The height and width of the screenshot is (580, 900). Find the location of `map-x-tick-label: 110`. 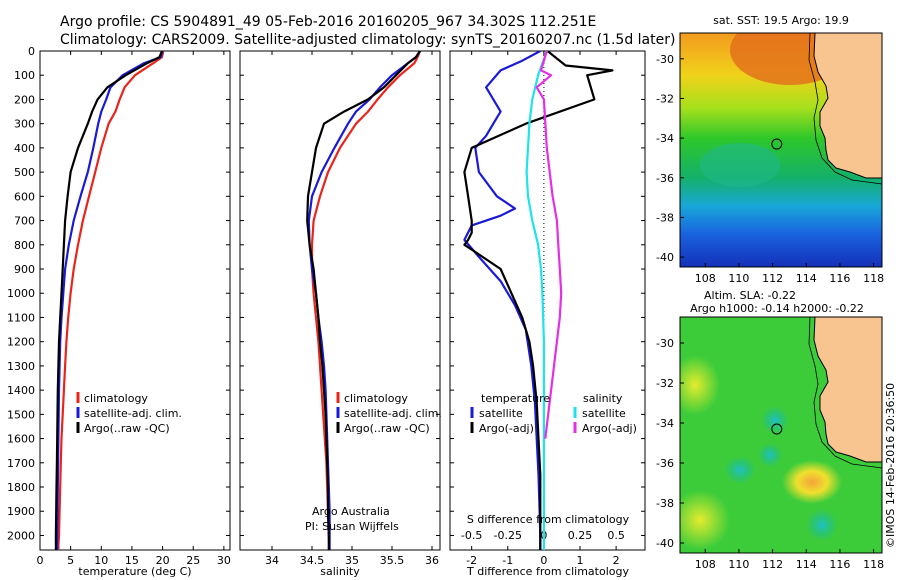

map-x-tick-label: 110 is located at coordinates (738, 278).